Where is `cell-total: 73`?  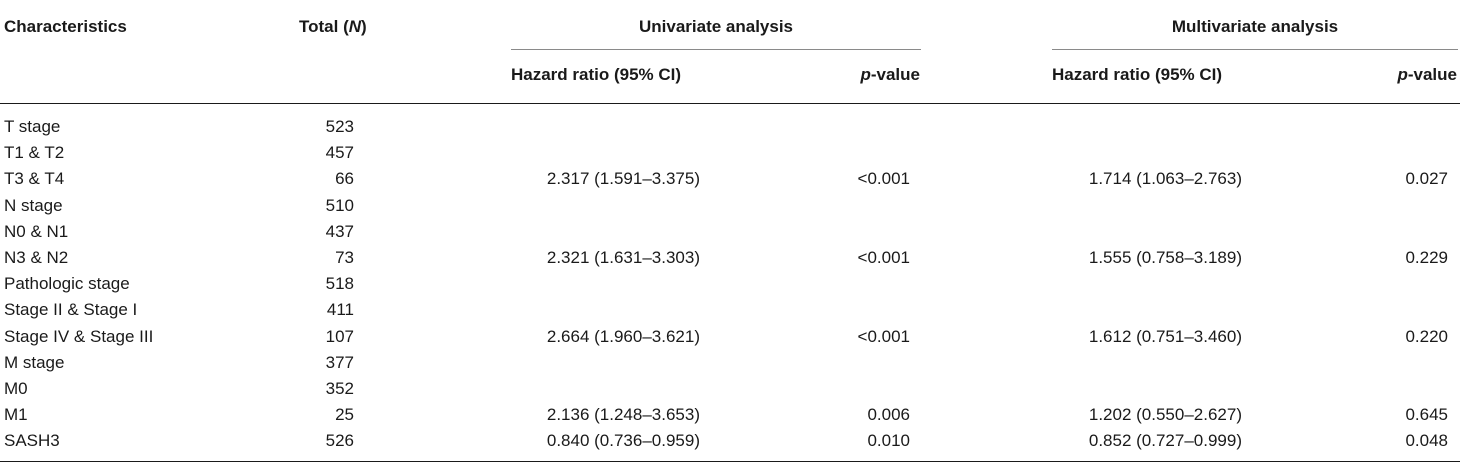 cell-total: 73 is located at coordinates (344, 257).